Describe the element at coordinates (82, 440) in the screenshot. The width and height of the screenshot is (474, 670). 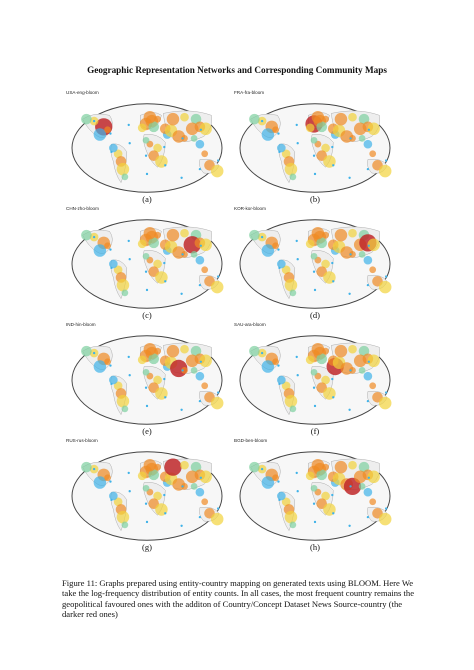
I see `panel-label: RUS-rus-bloom` at that location.